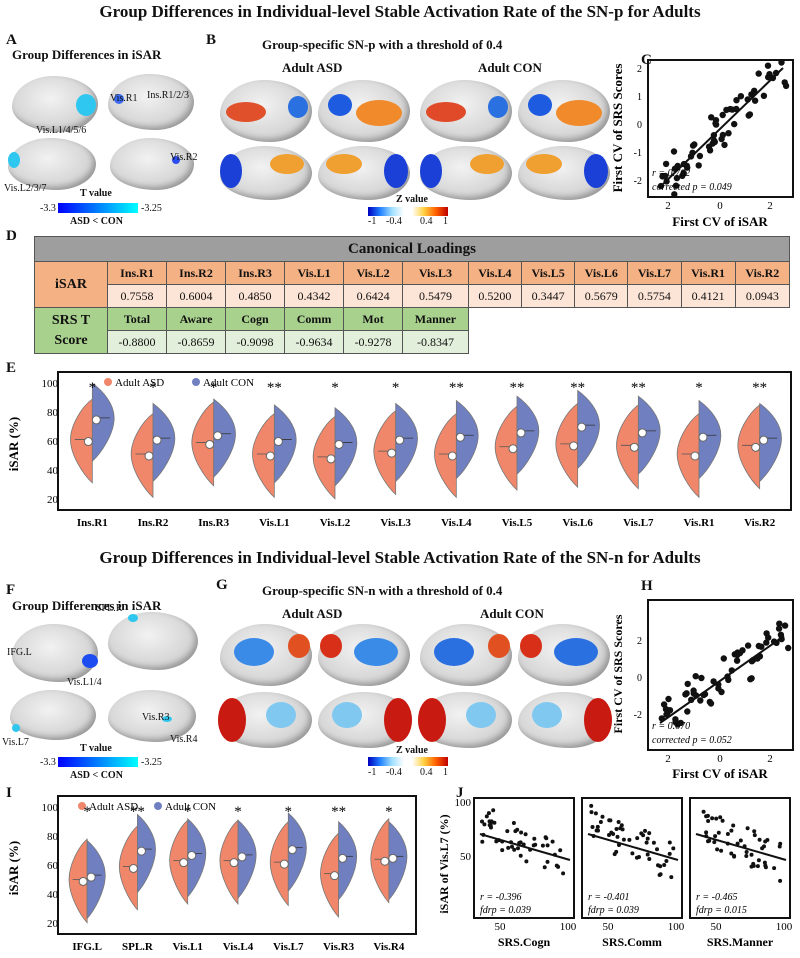 This screenshot has width=800, height=958. Describe the element at coordinates (463, 803) in the screenshot. I see `j-ytick: 100` at that location.